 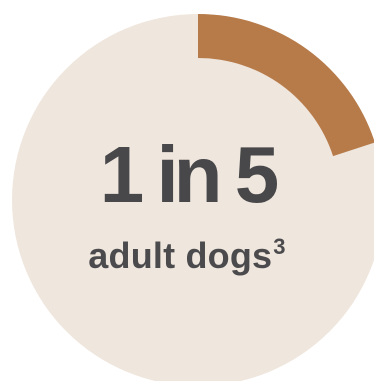 I want to click on headline-stat: 1 in 5, so click(x=189, y=174).